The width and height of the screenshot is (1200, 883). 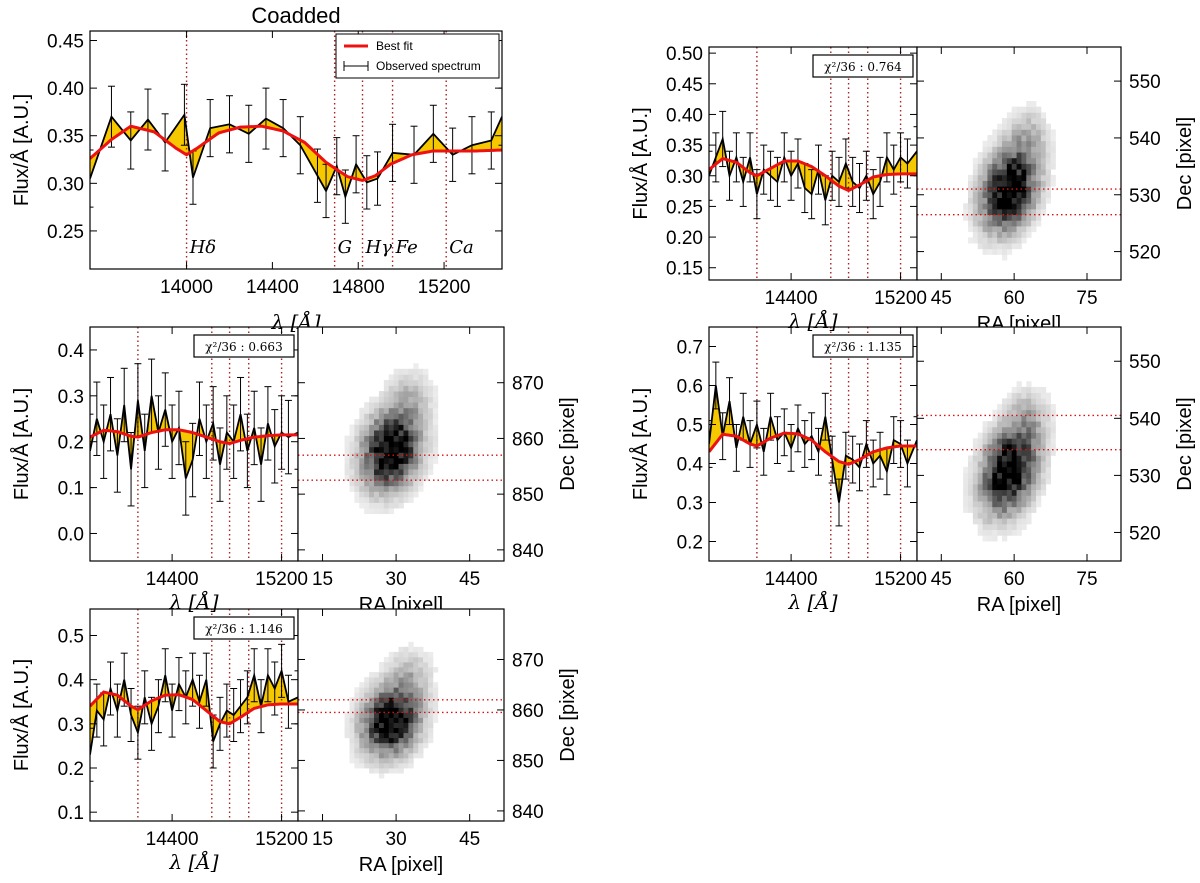 I want to click on y-tick-label: 0.35, so click(x=65, y=137).